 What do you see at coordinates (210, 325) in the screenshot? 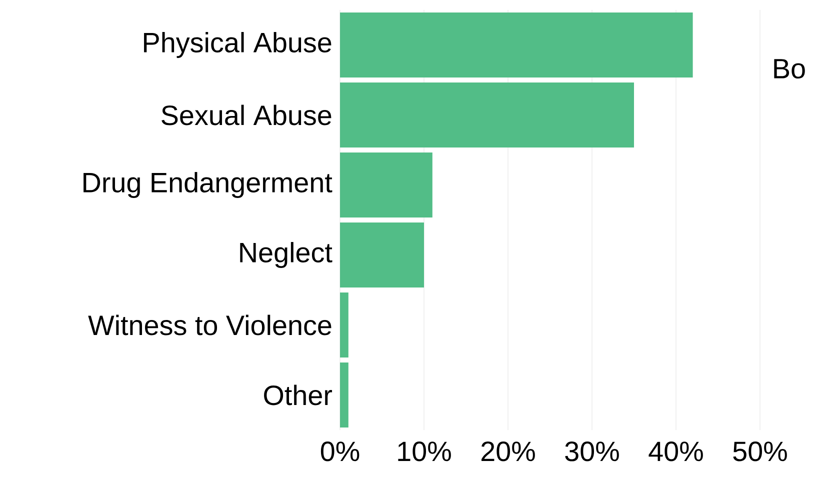
I see `y-tick-label: Witness to Violence` at bounding box center [210, 325].